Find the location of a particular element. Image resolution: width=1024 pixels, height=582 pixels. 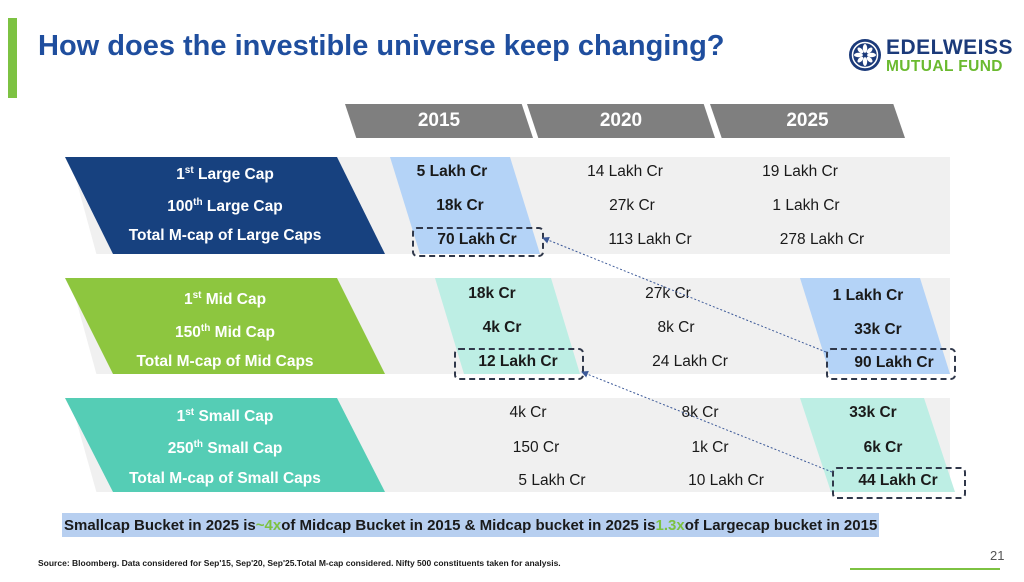

conclusion-mult2: 1.3x is located at coordinates (670, 525).